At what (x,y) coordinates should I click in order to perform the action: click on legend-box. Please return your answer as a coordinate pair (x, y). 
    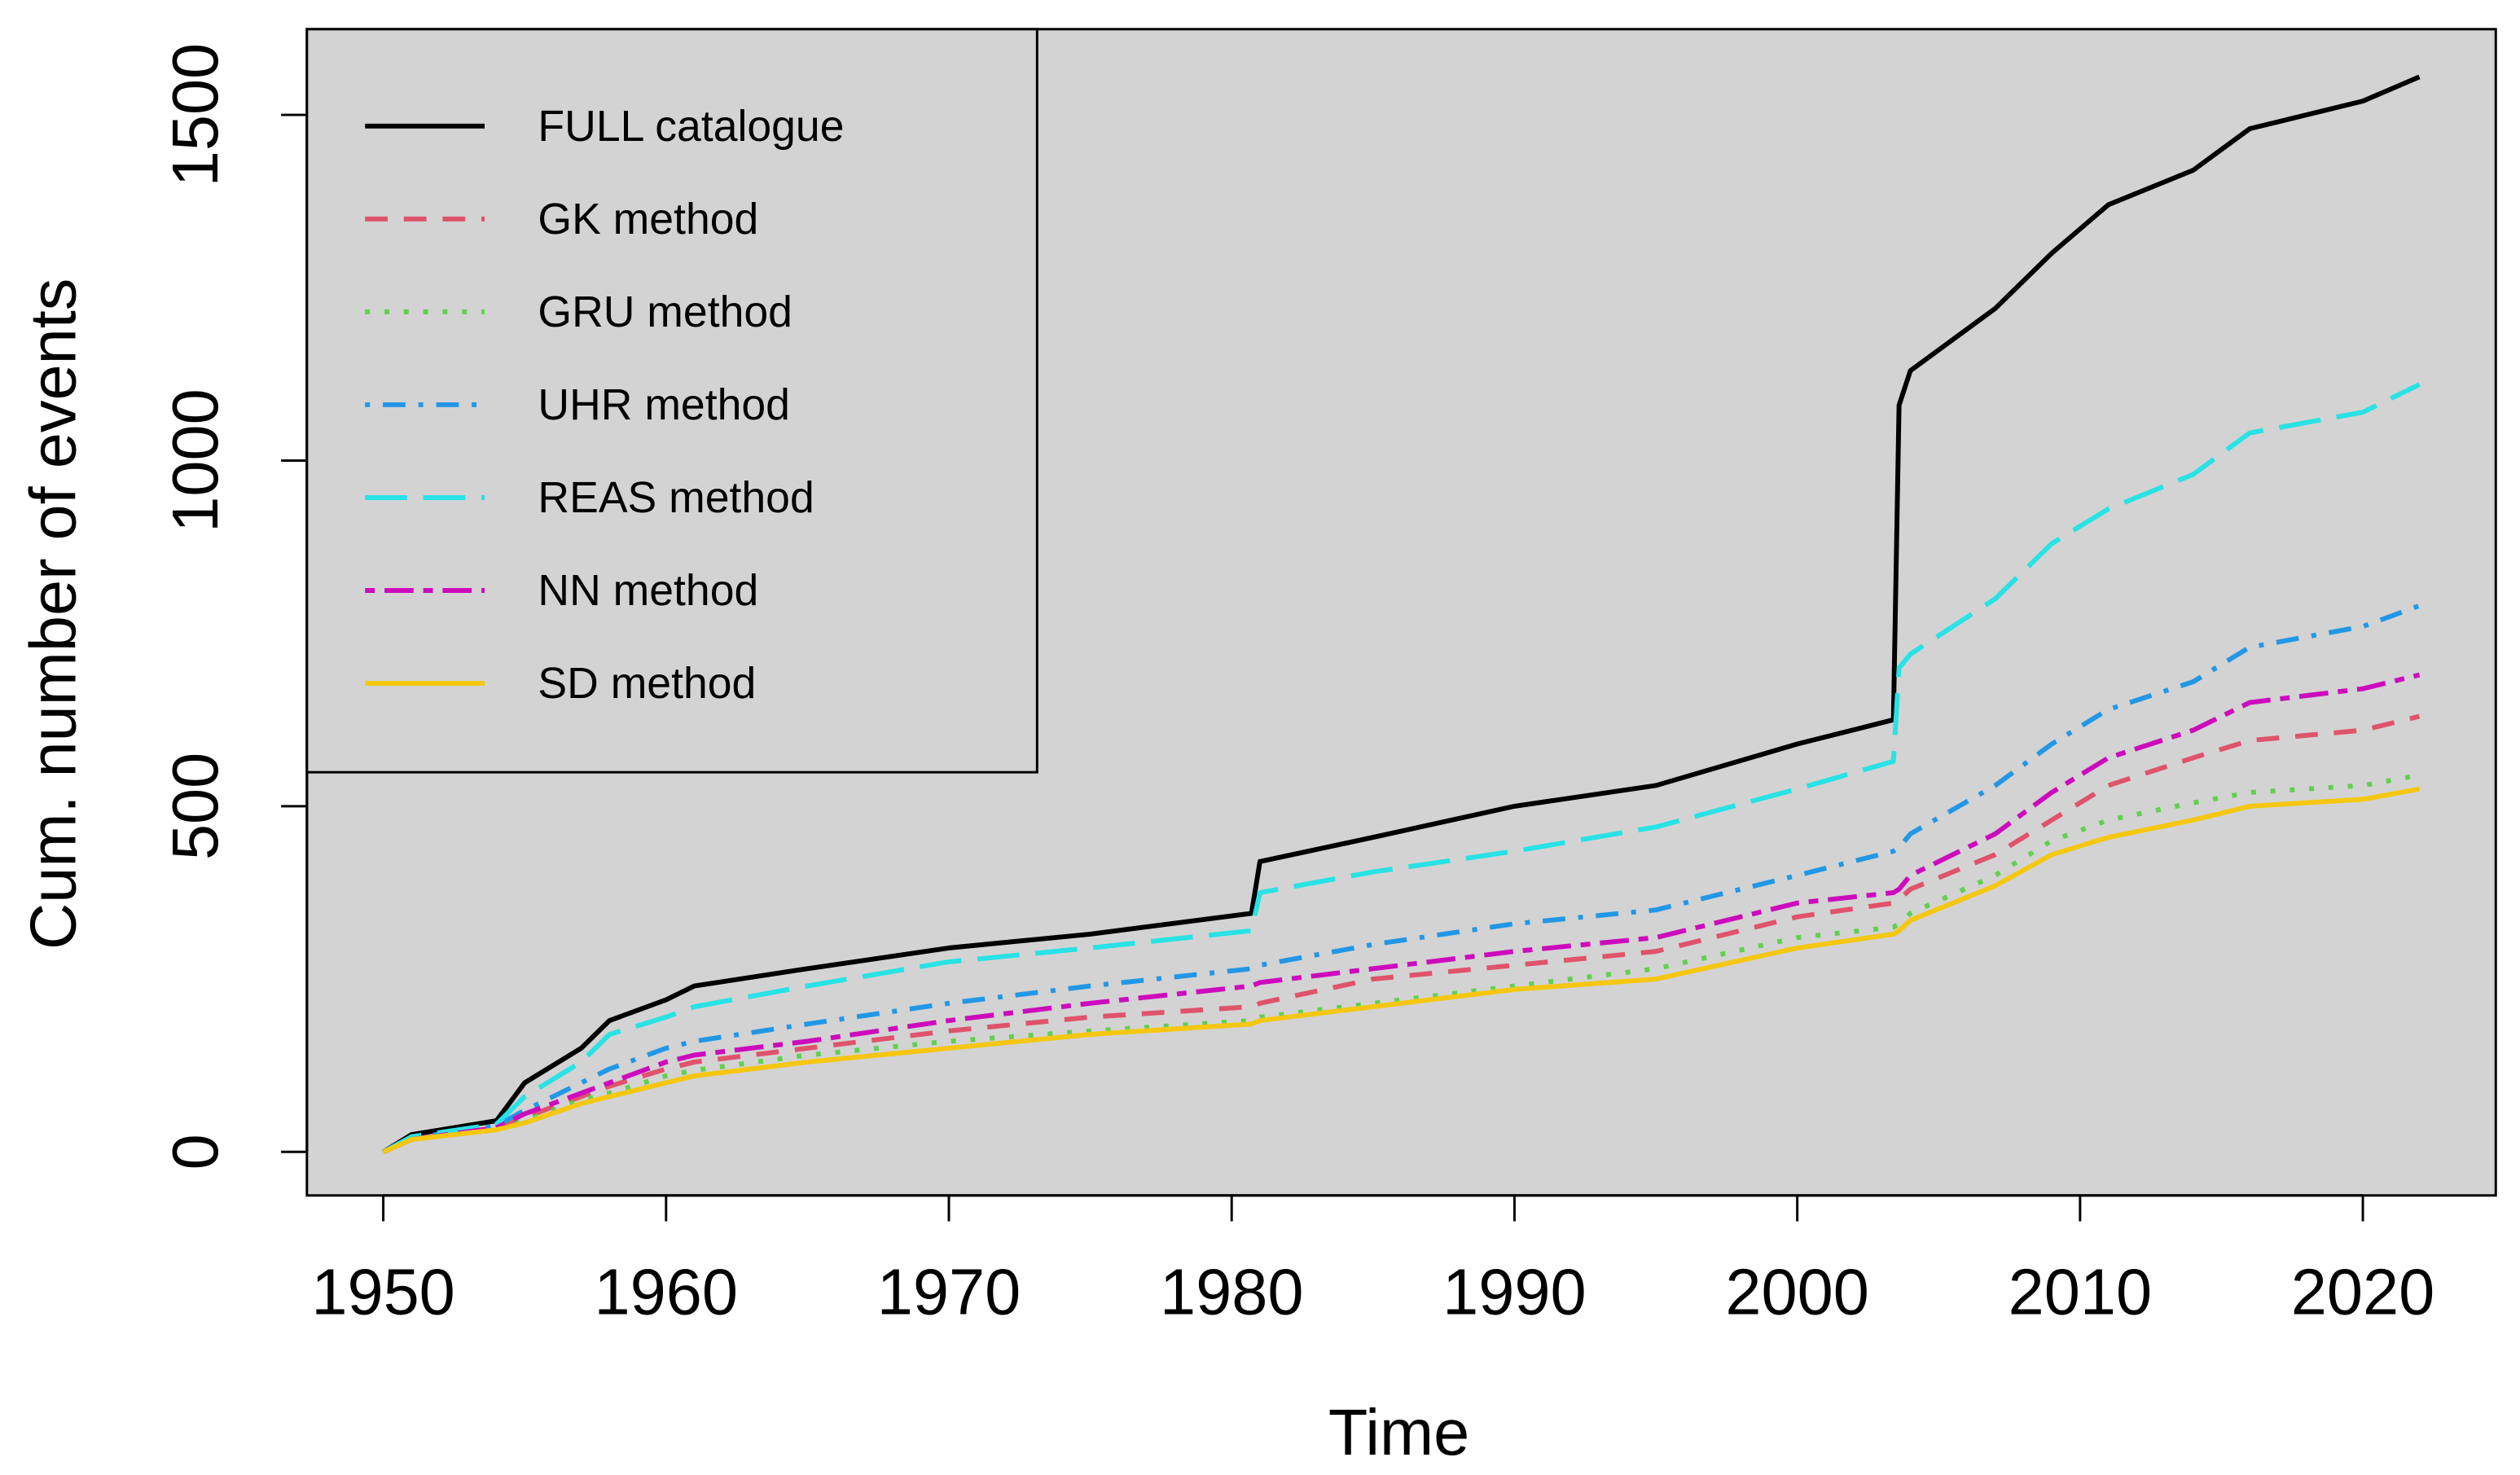
    Looking at the image, I should click on (671, 401).